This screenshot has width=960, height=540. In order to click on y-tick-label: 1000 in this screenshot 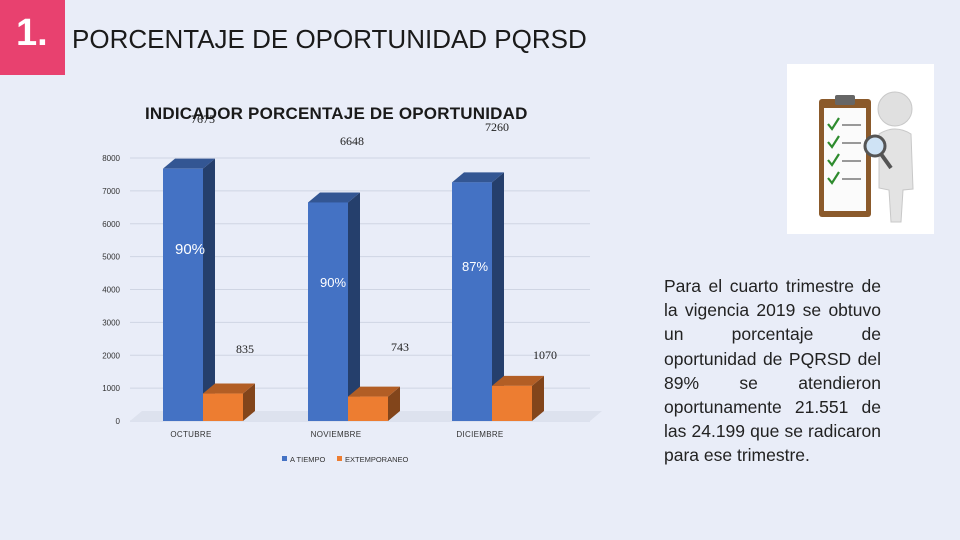, I will do `click(111, 388)`.